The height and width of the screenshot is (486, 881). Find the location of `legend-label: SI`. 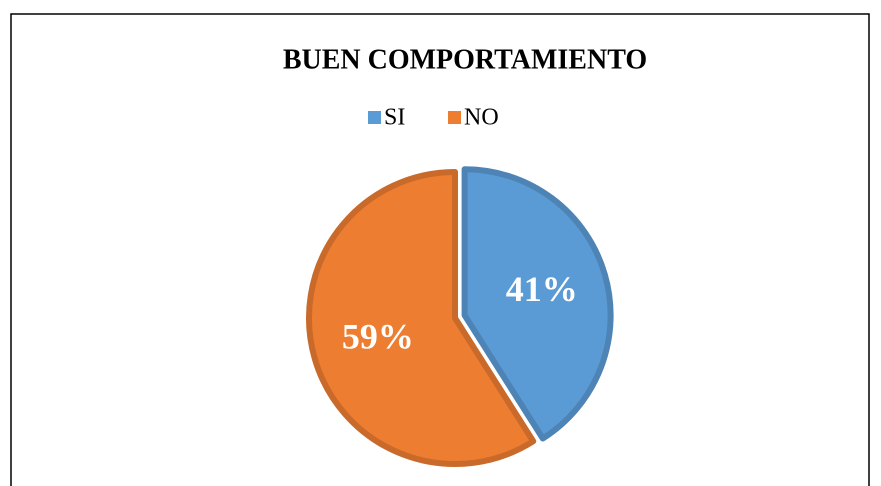

legend-label: SI is located at coordinates (394, 118).